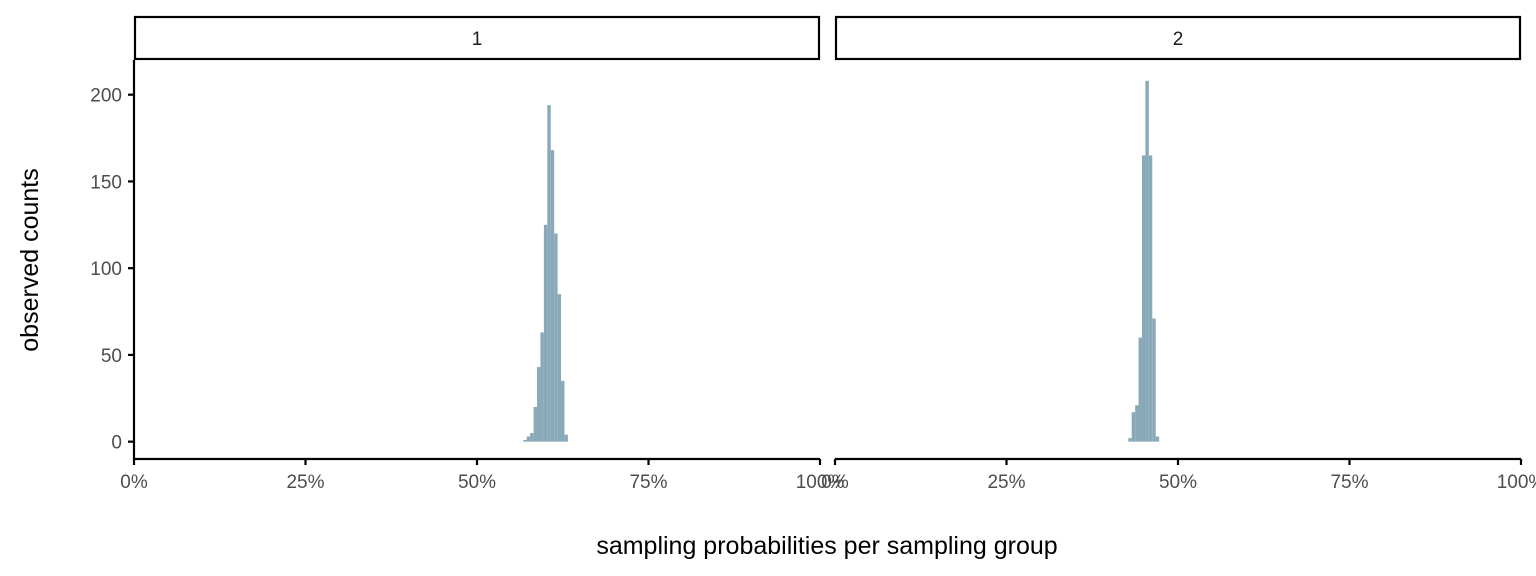 The width and height of the screenshot is (1536, 576). I want to click on facet-label-2: 2, so click(1178, 39).